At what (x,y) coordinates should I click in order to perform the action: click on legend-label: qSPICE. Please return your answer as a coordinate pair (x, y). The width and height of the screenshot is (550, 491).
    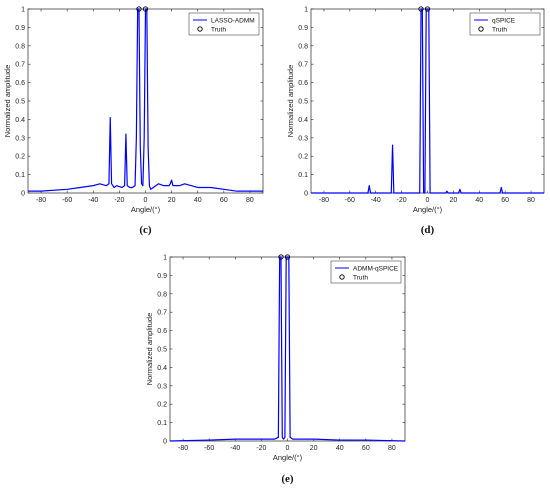
    Looking at the image, I should click on (504, 20).